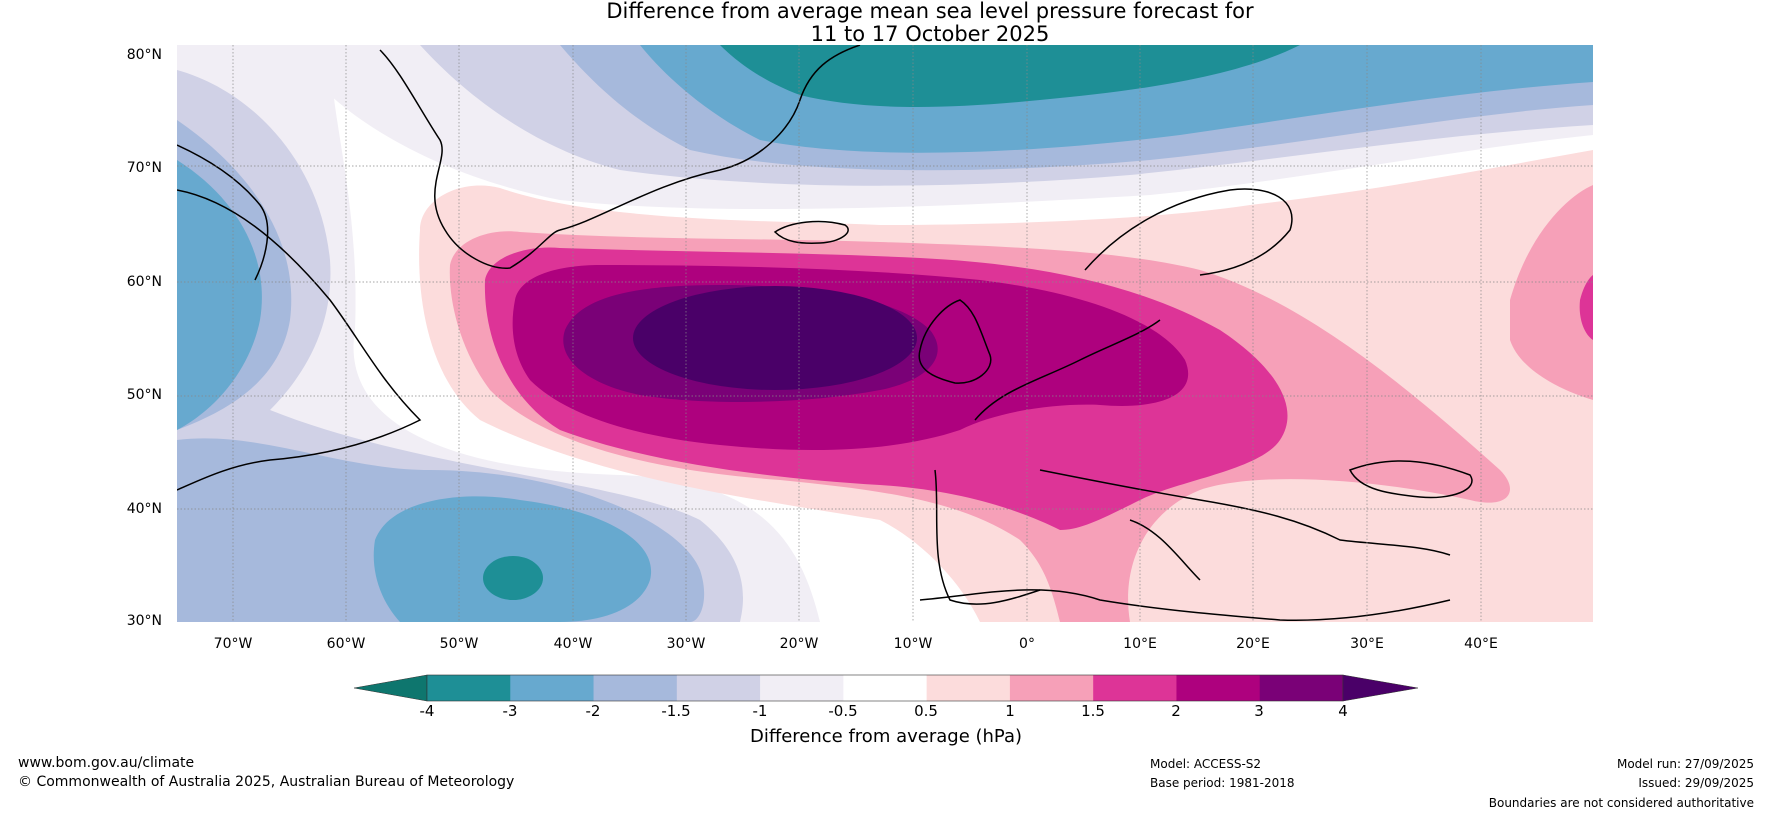  Describe the element at coordinates (1093, 711) in the screenshot. I see `colorbar-tick-label: 1.5` at that location.